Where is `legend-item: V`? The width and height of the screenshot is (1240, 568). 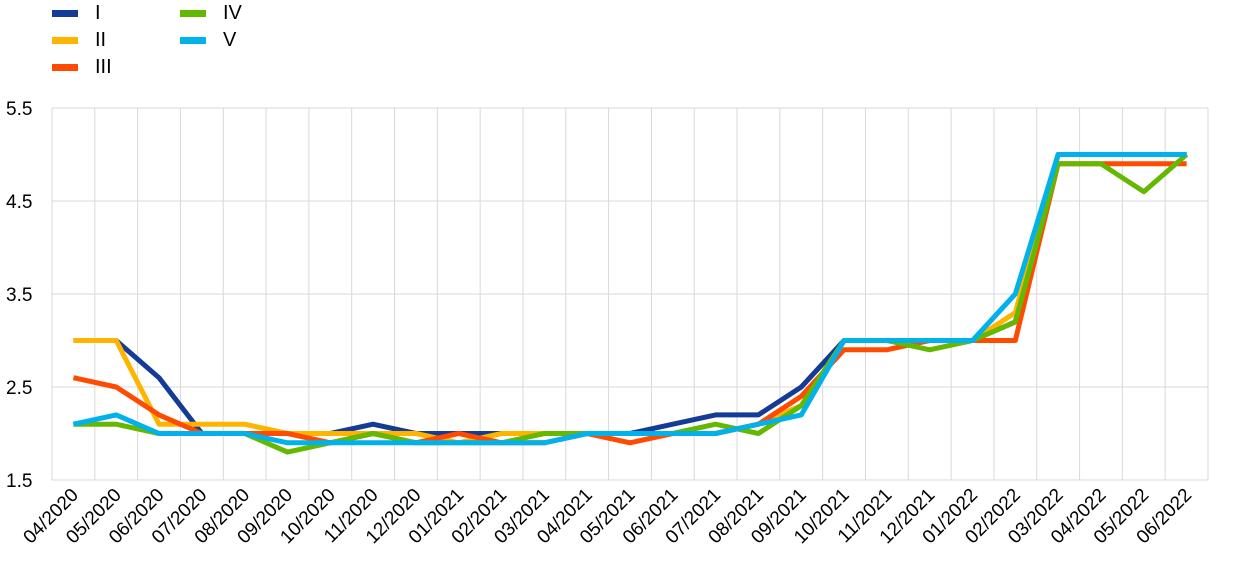
legend-item: V is located at coordinates (208, 40).